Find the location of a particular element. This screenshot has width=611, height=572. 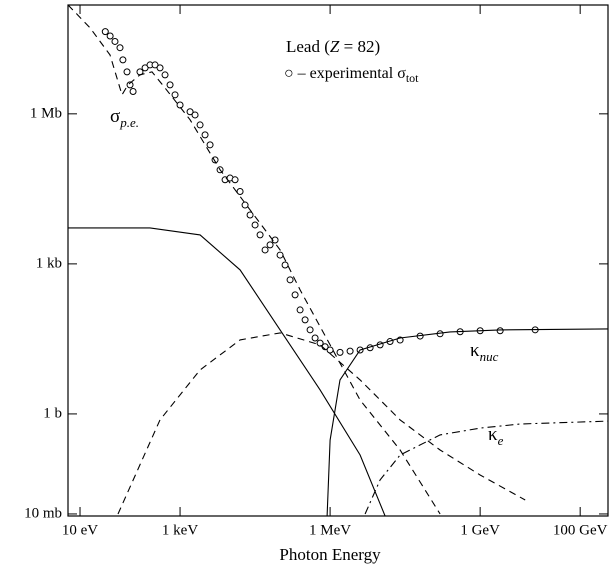

x-tick-label: 1 MeV is located at coordinates (330, 530).